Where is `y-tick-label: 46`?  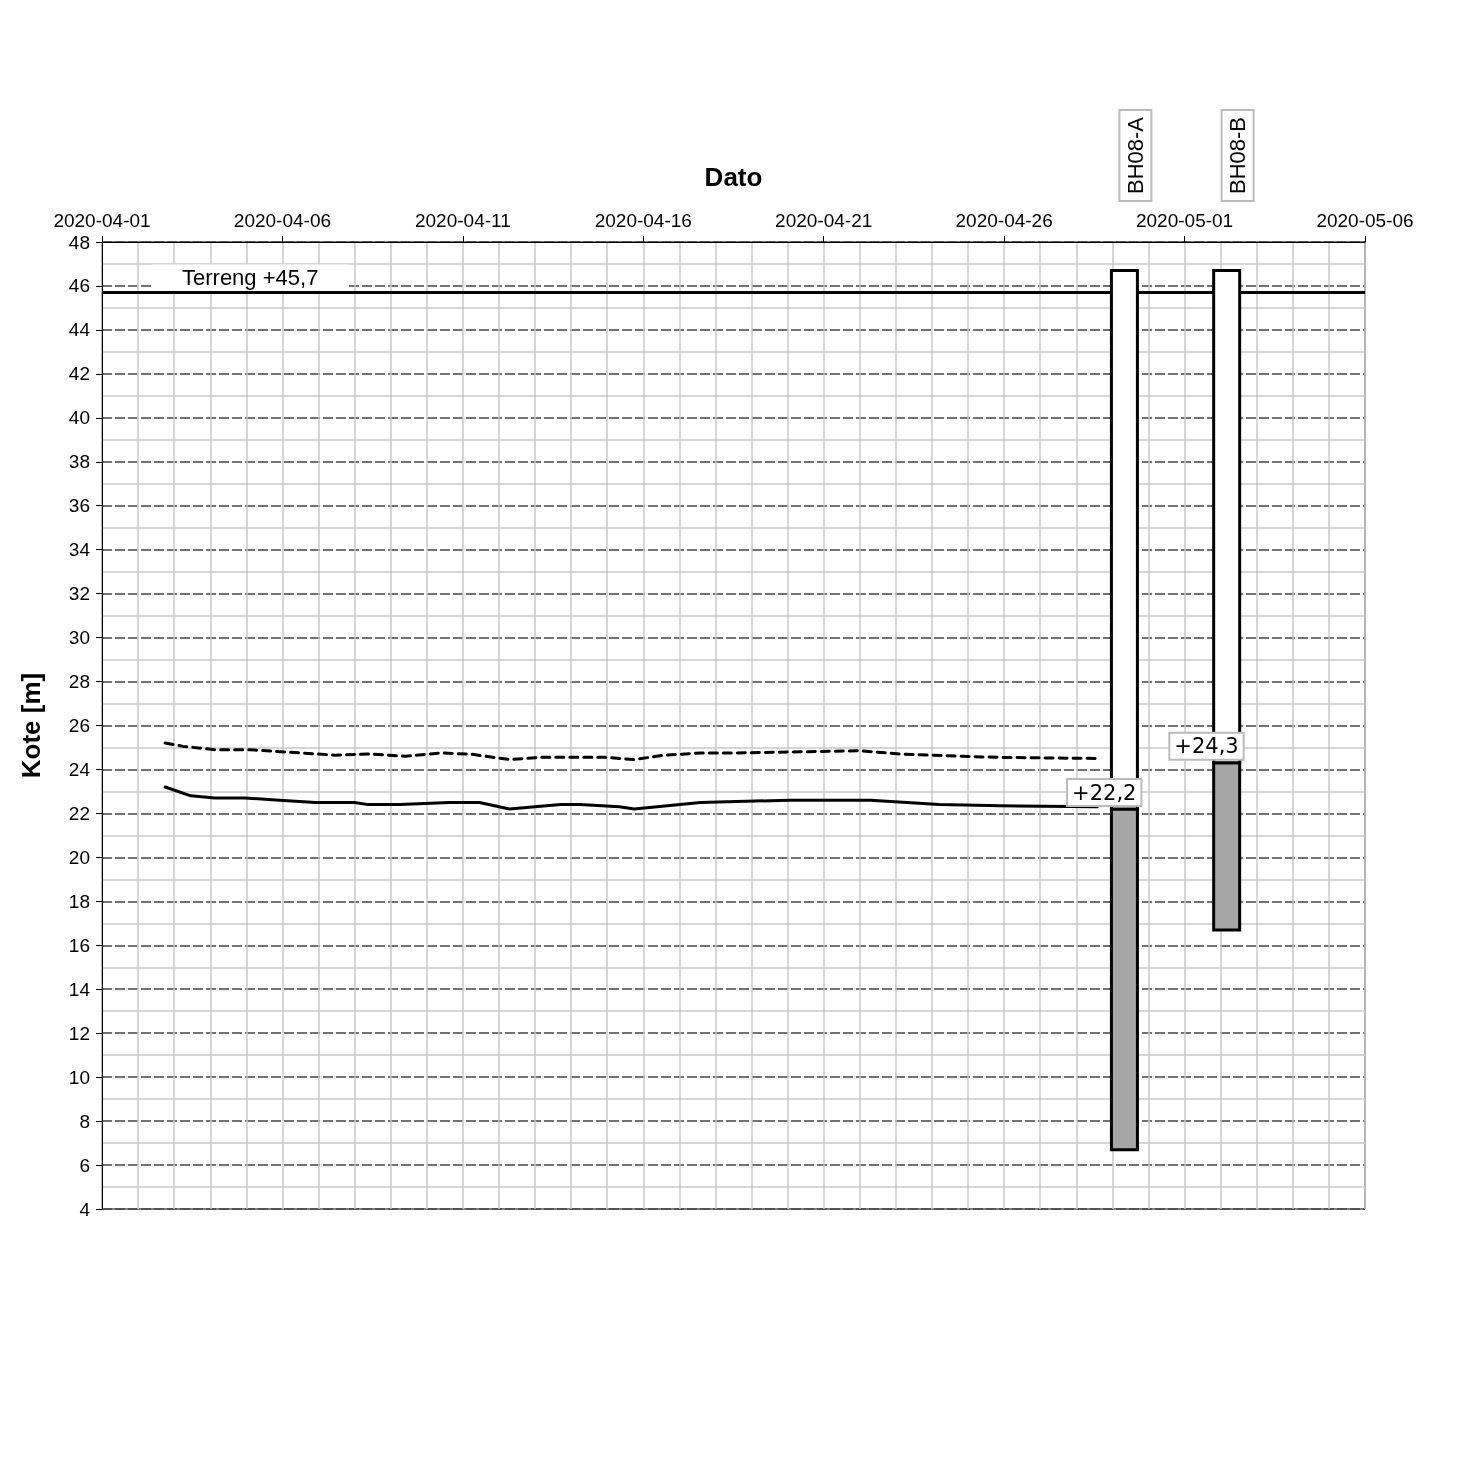
y-tick-label: 46 is located at coordinates (79, 286).